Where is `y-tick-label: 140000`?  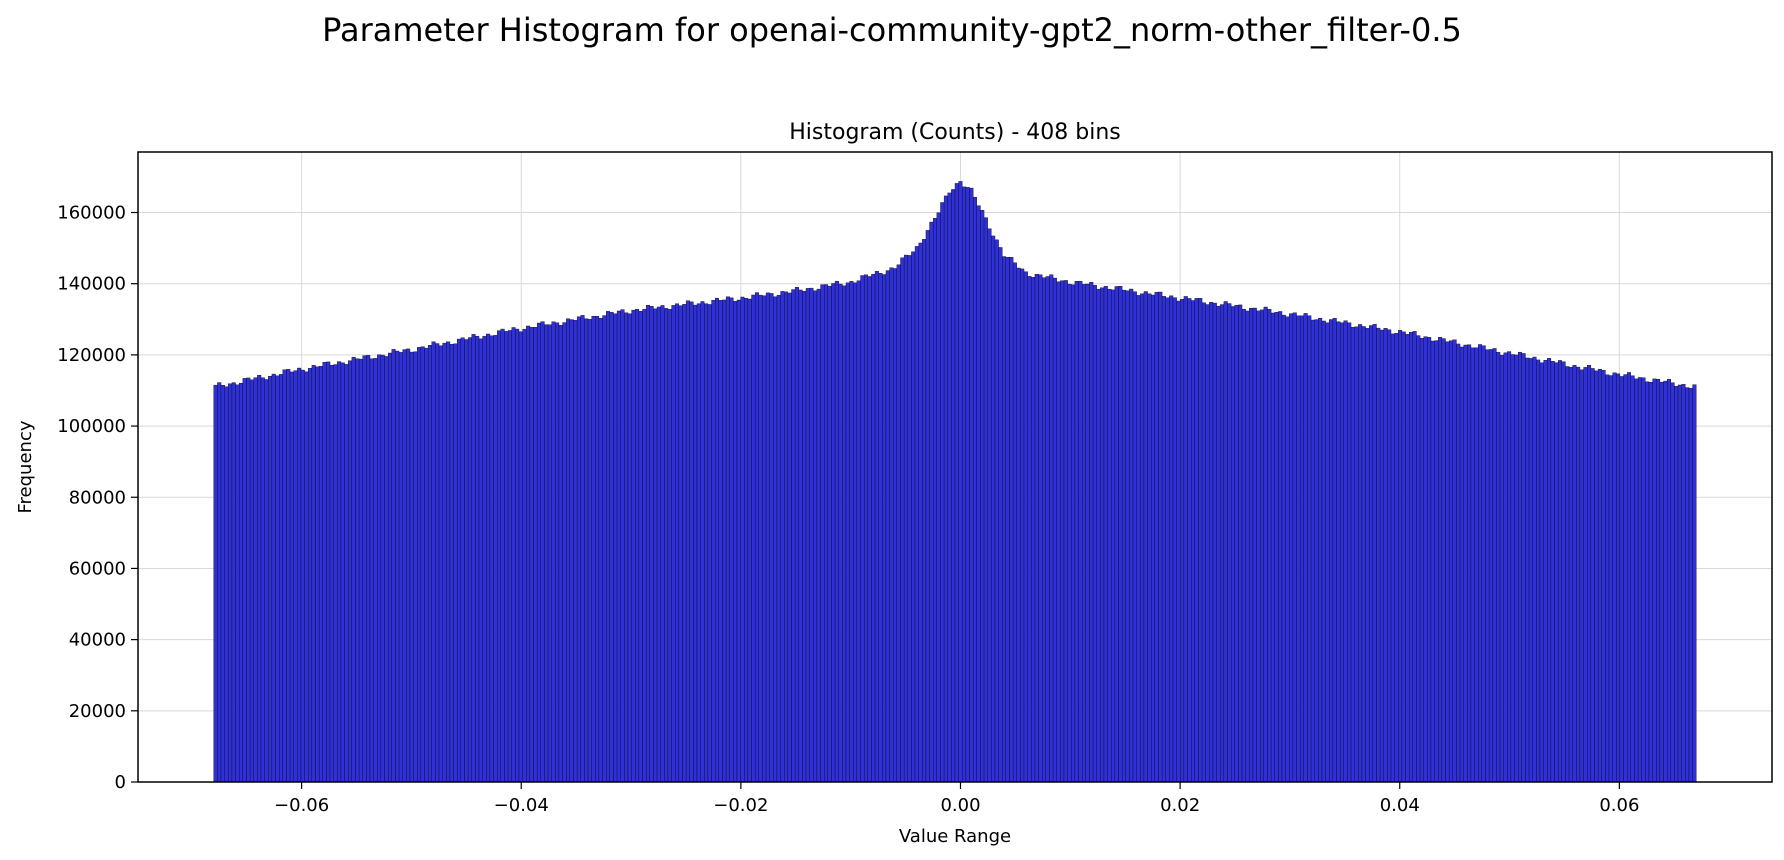 y-tick-label: 140000 is located at coordinates (91, 284).